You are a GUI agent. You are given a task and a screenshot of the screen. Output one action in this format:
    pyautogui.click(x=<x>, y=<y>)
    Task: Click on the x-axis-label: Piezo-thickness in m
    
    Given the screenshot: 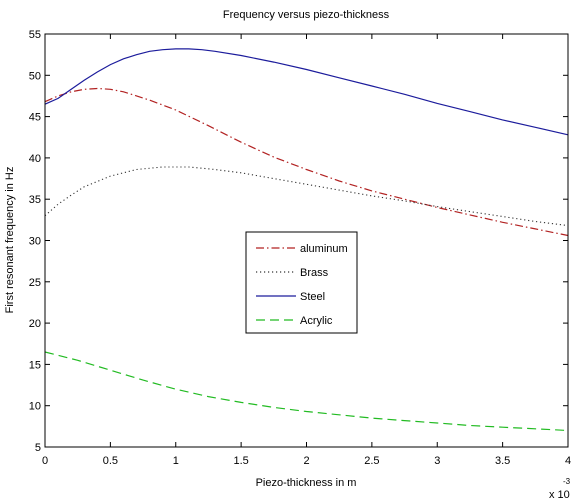 What is the action you would take?
    pyautogui.click(x=306, y=483)
    